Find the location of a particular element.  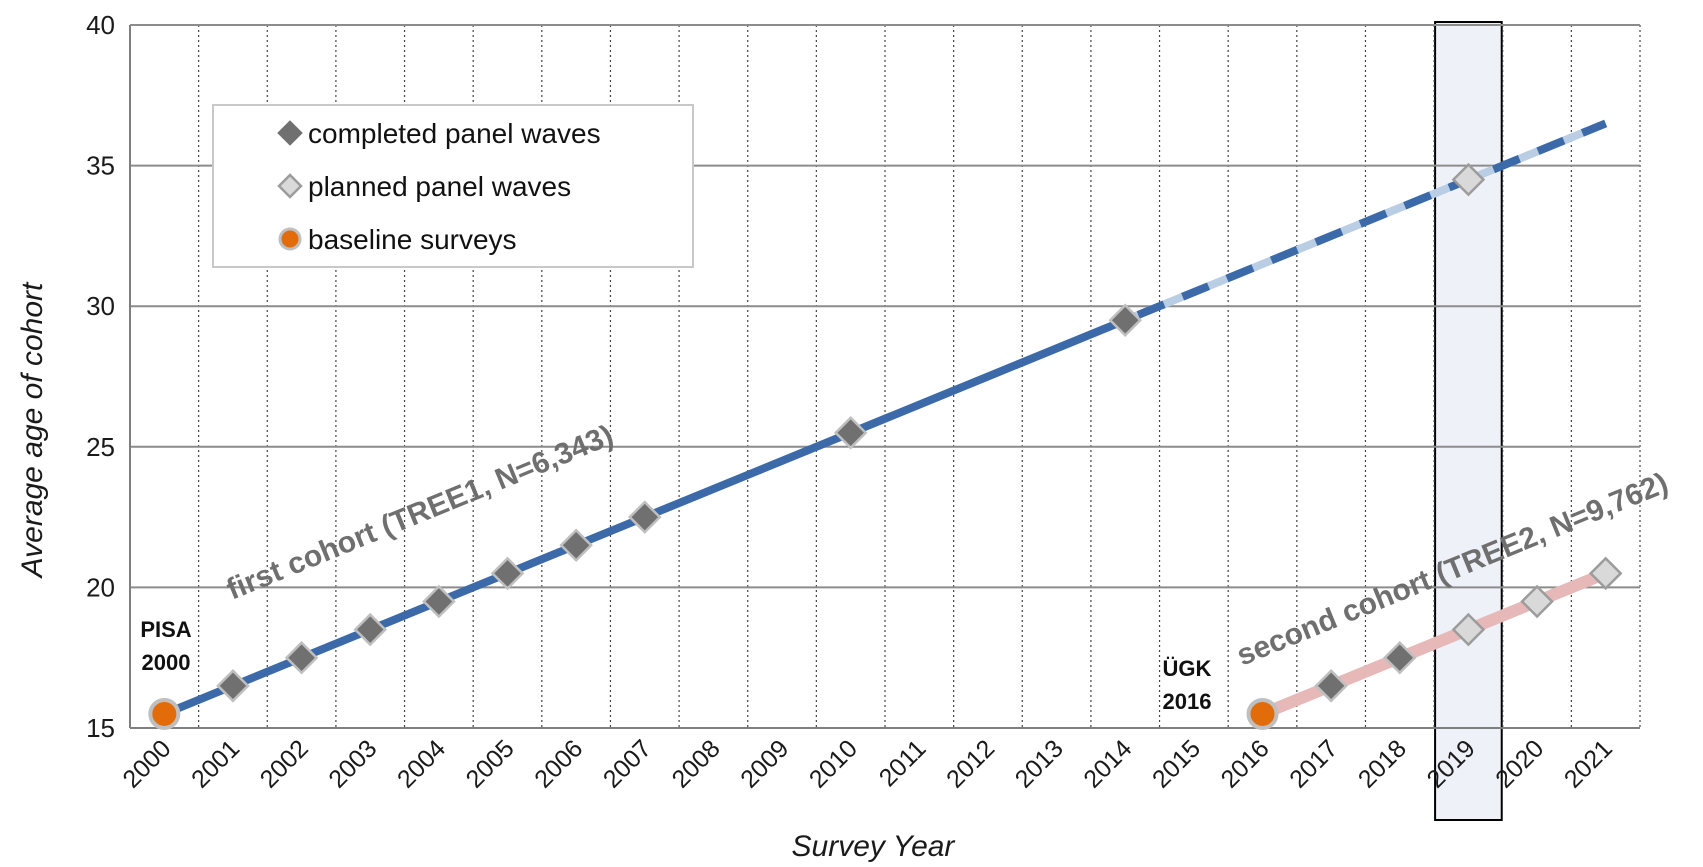

pisa-2000-annotation: PISA is located at coordinates (165, 629).